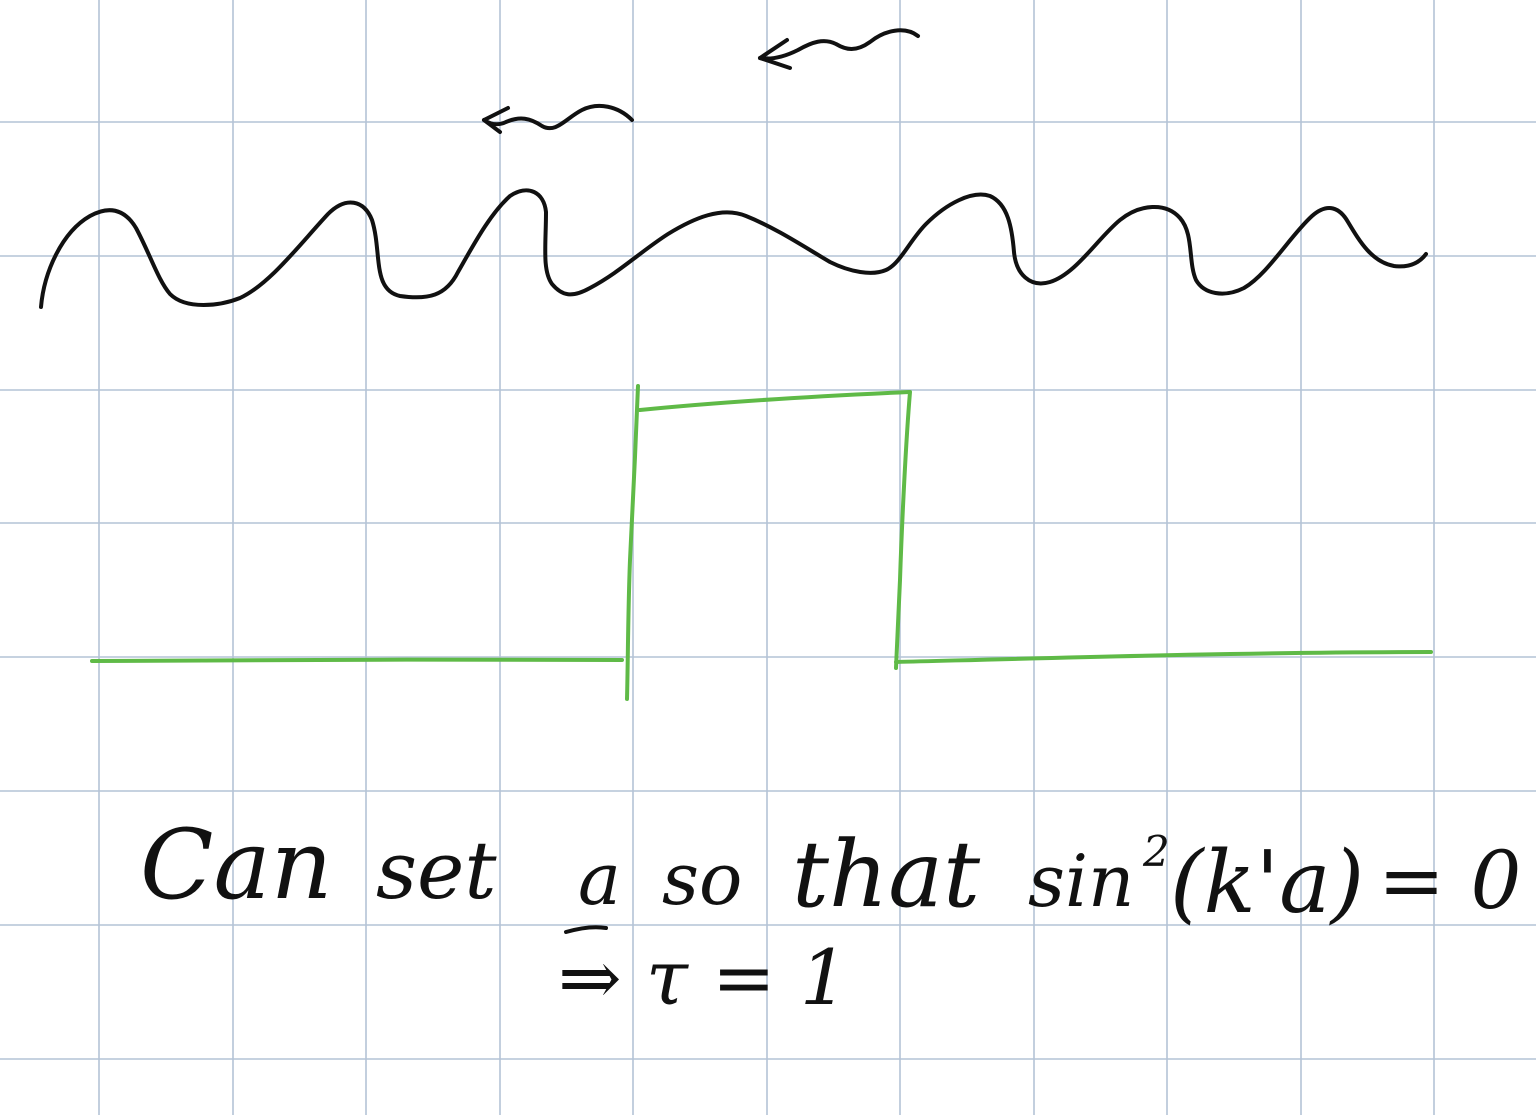  I want to click on word-that: that, so click(886, 874).